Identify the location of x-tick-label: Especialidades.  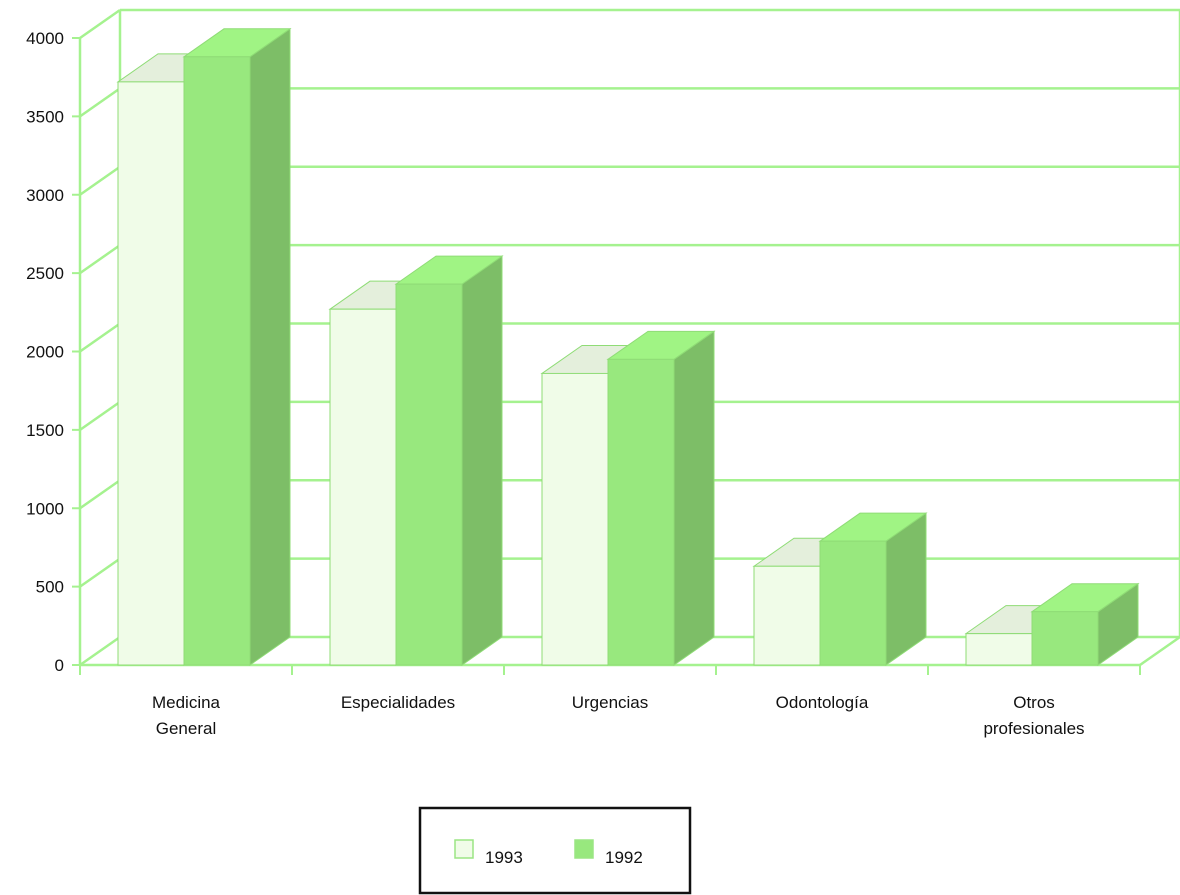
(398, 702).